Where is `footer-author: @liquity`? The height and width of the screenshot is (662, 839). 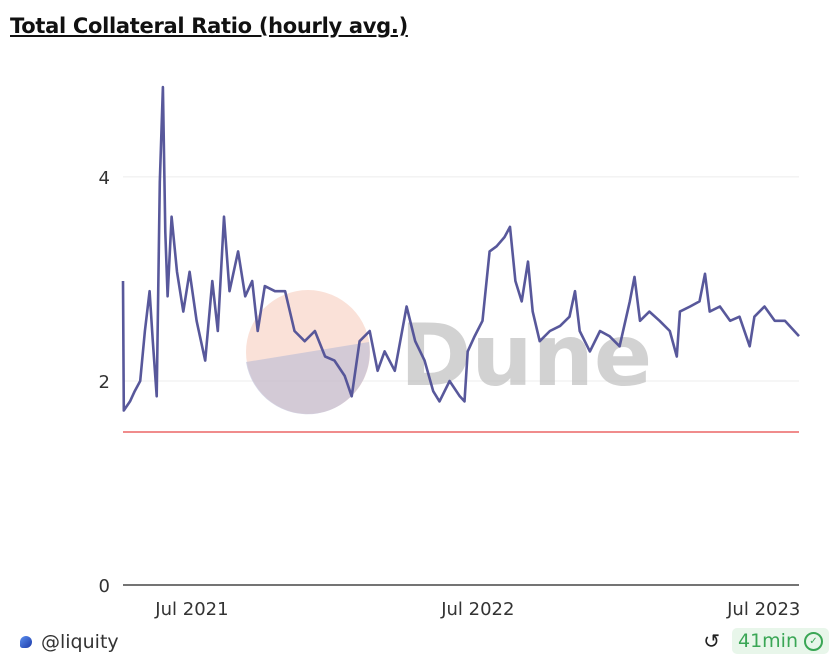 footer-author: @liquity is located at coordinates (69, 642).